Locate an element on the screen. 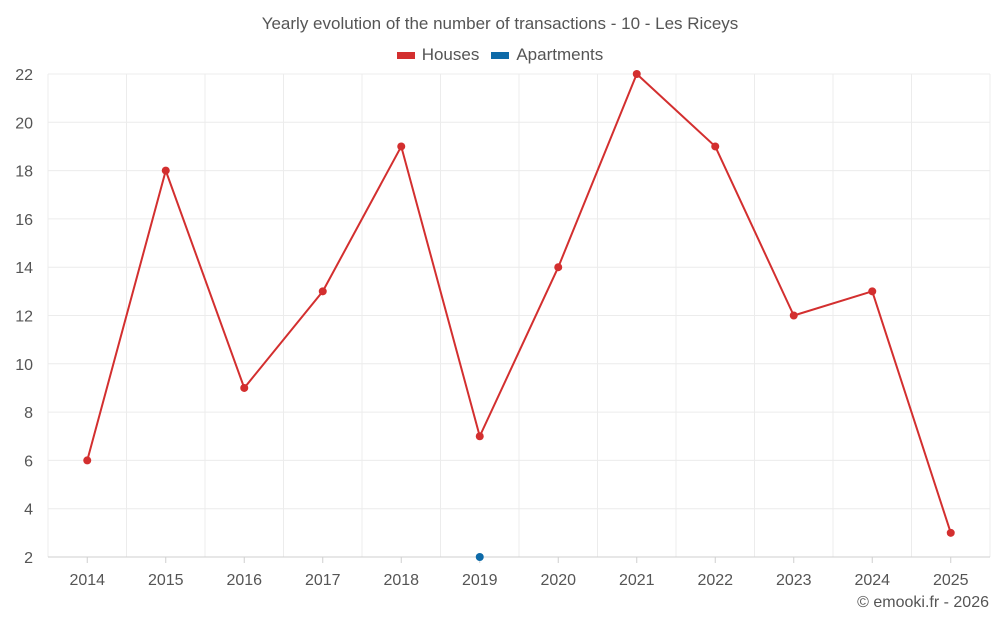 This screenshot has width=1000, height=625. legend-item-apartments: Apartments is located at coordinates (547, 55).